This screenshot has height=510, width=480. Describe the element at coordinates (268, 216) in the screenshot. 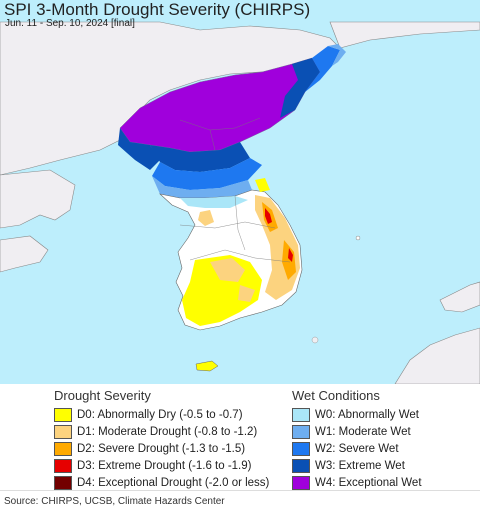

I see `east-coast-d3-north` at that location.